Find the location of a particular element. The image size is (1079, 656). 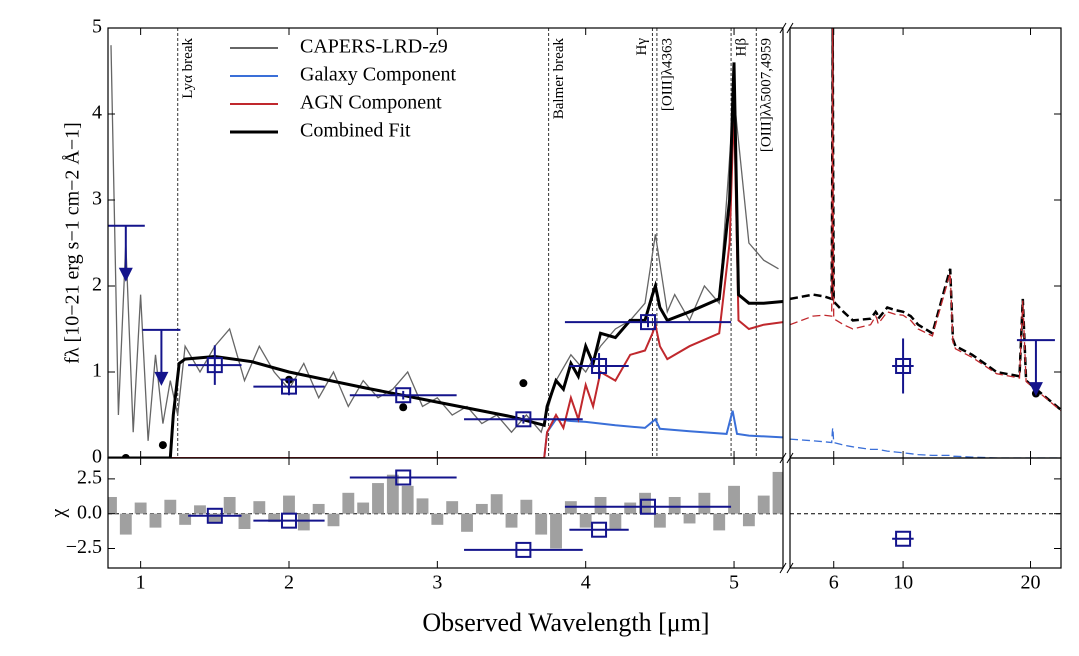

y-tick-label: 2.5 is located at coordinates (89, 477).